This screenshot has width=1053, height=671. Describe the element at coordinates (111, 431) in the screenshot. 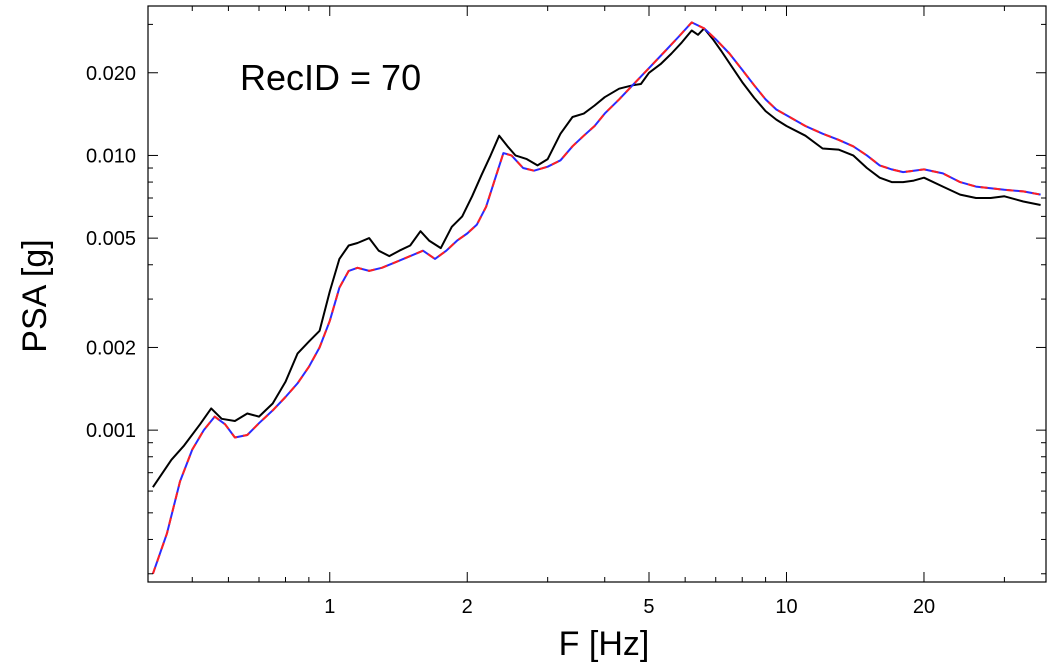

I see `y-tick-label: 0.001` at that location.